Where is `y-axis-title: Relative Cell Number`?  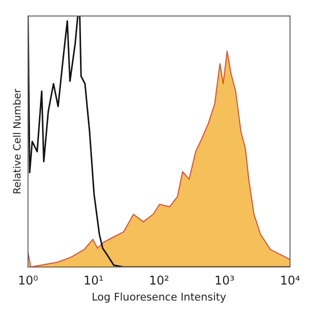
y-axis-title: Relative Cell Number is located at coordinates (18, 141).